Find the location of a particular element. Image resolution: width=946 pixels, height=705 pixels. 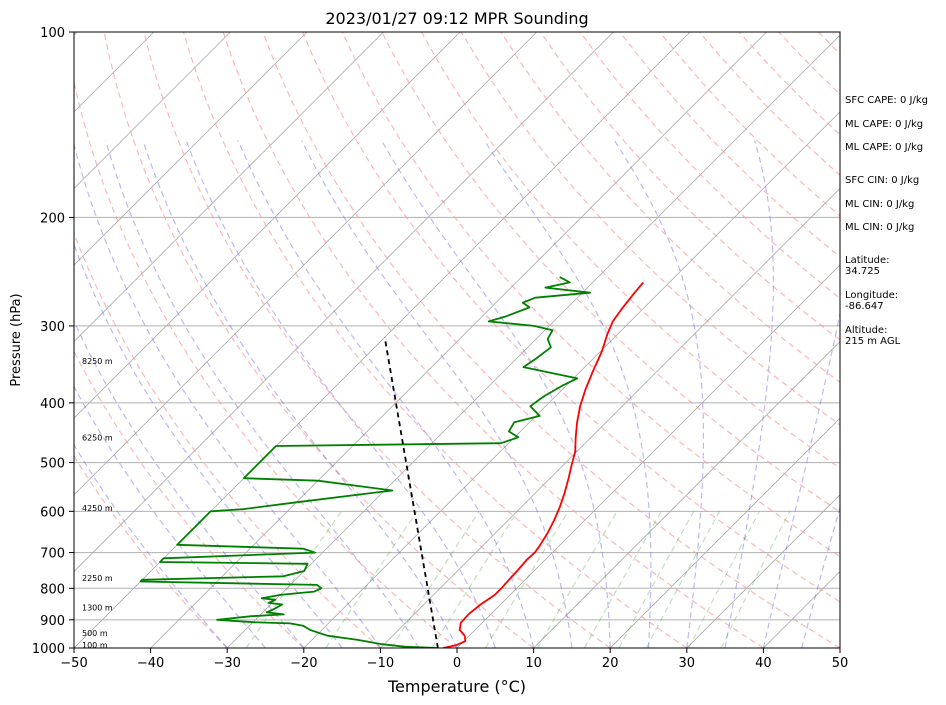

x-tick-label: −40 is located at coordinates (150, 663).